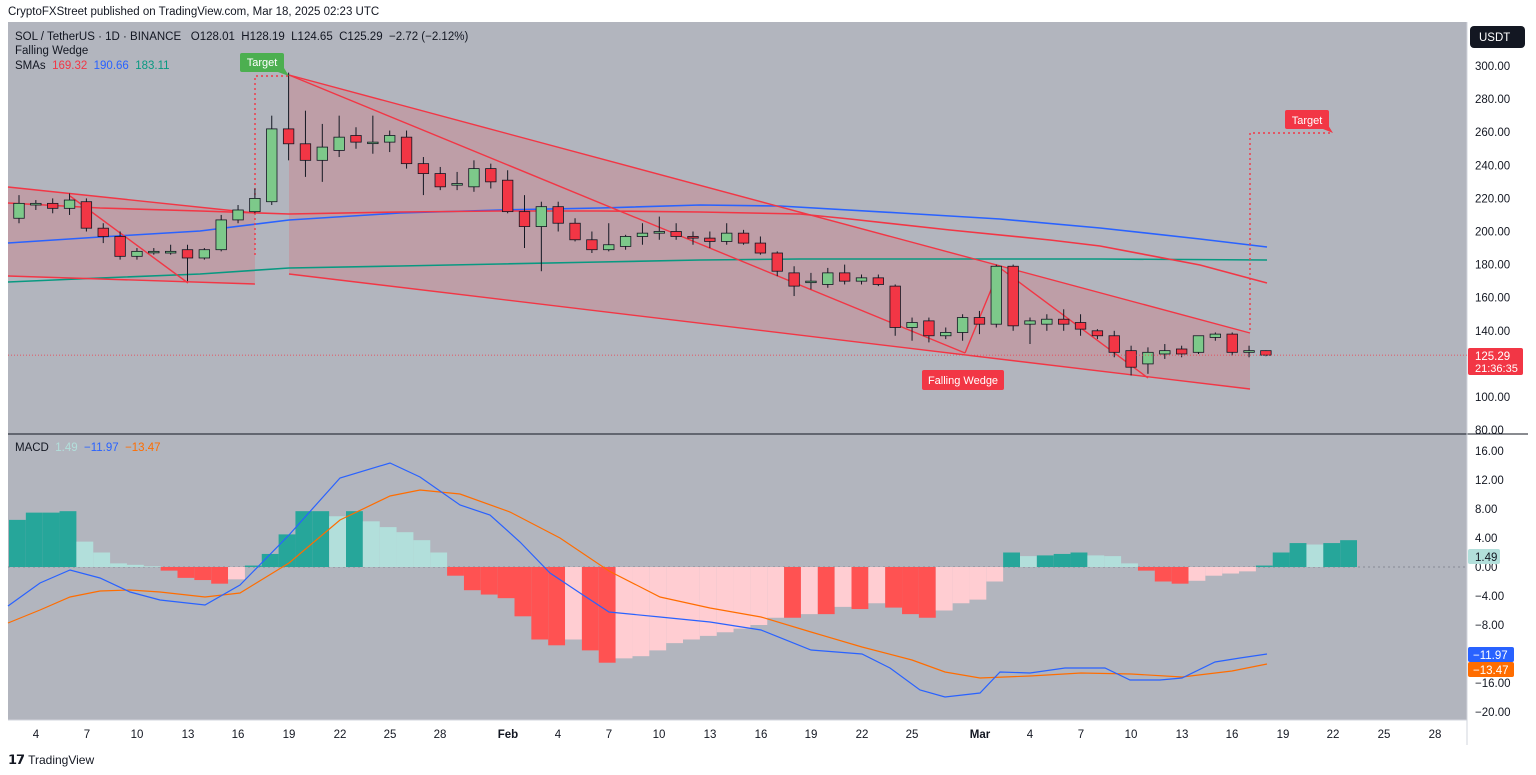 The image size is (1536, 775). I want to click on macd-tick-label: 0.00, so click(1486, 568).